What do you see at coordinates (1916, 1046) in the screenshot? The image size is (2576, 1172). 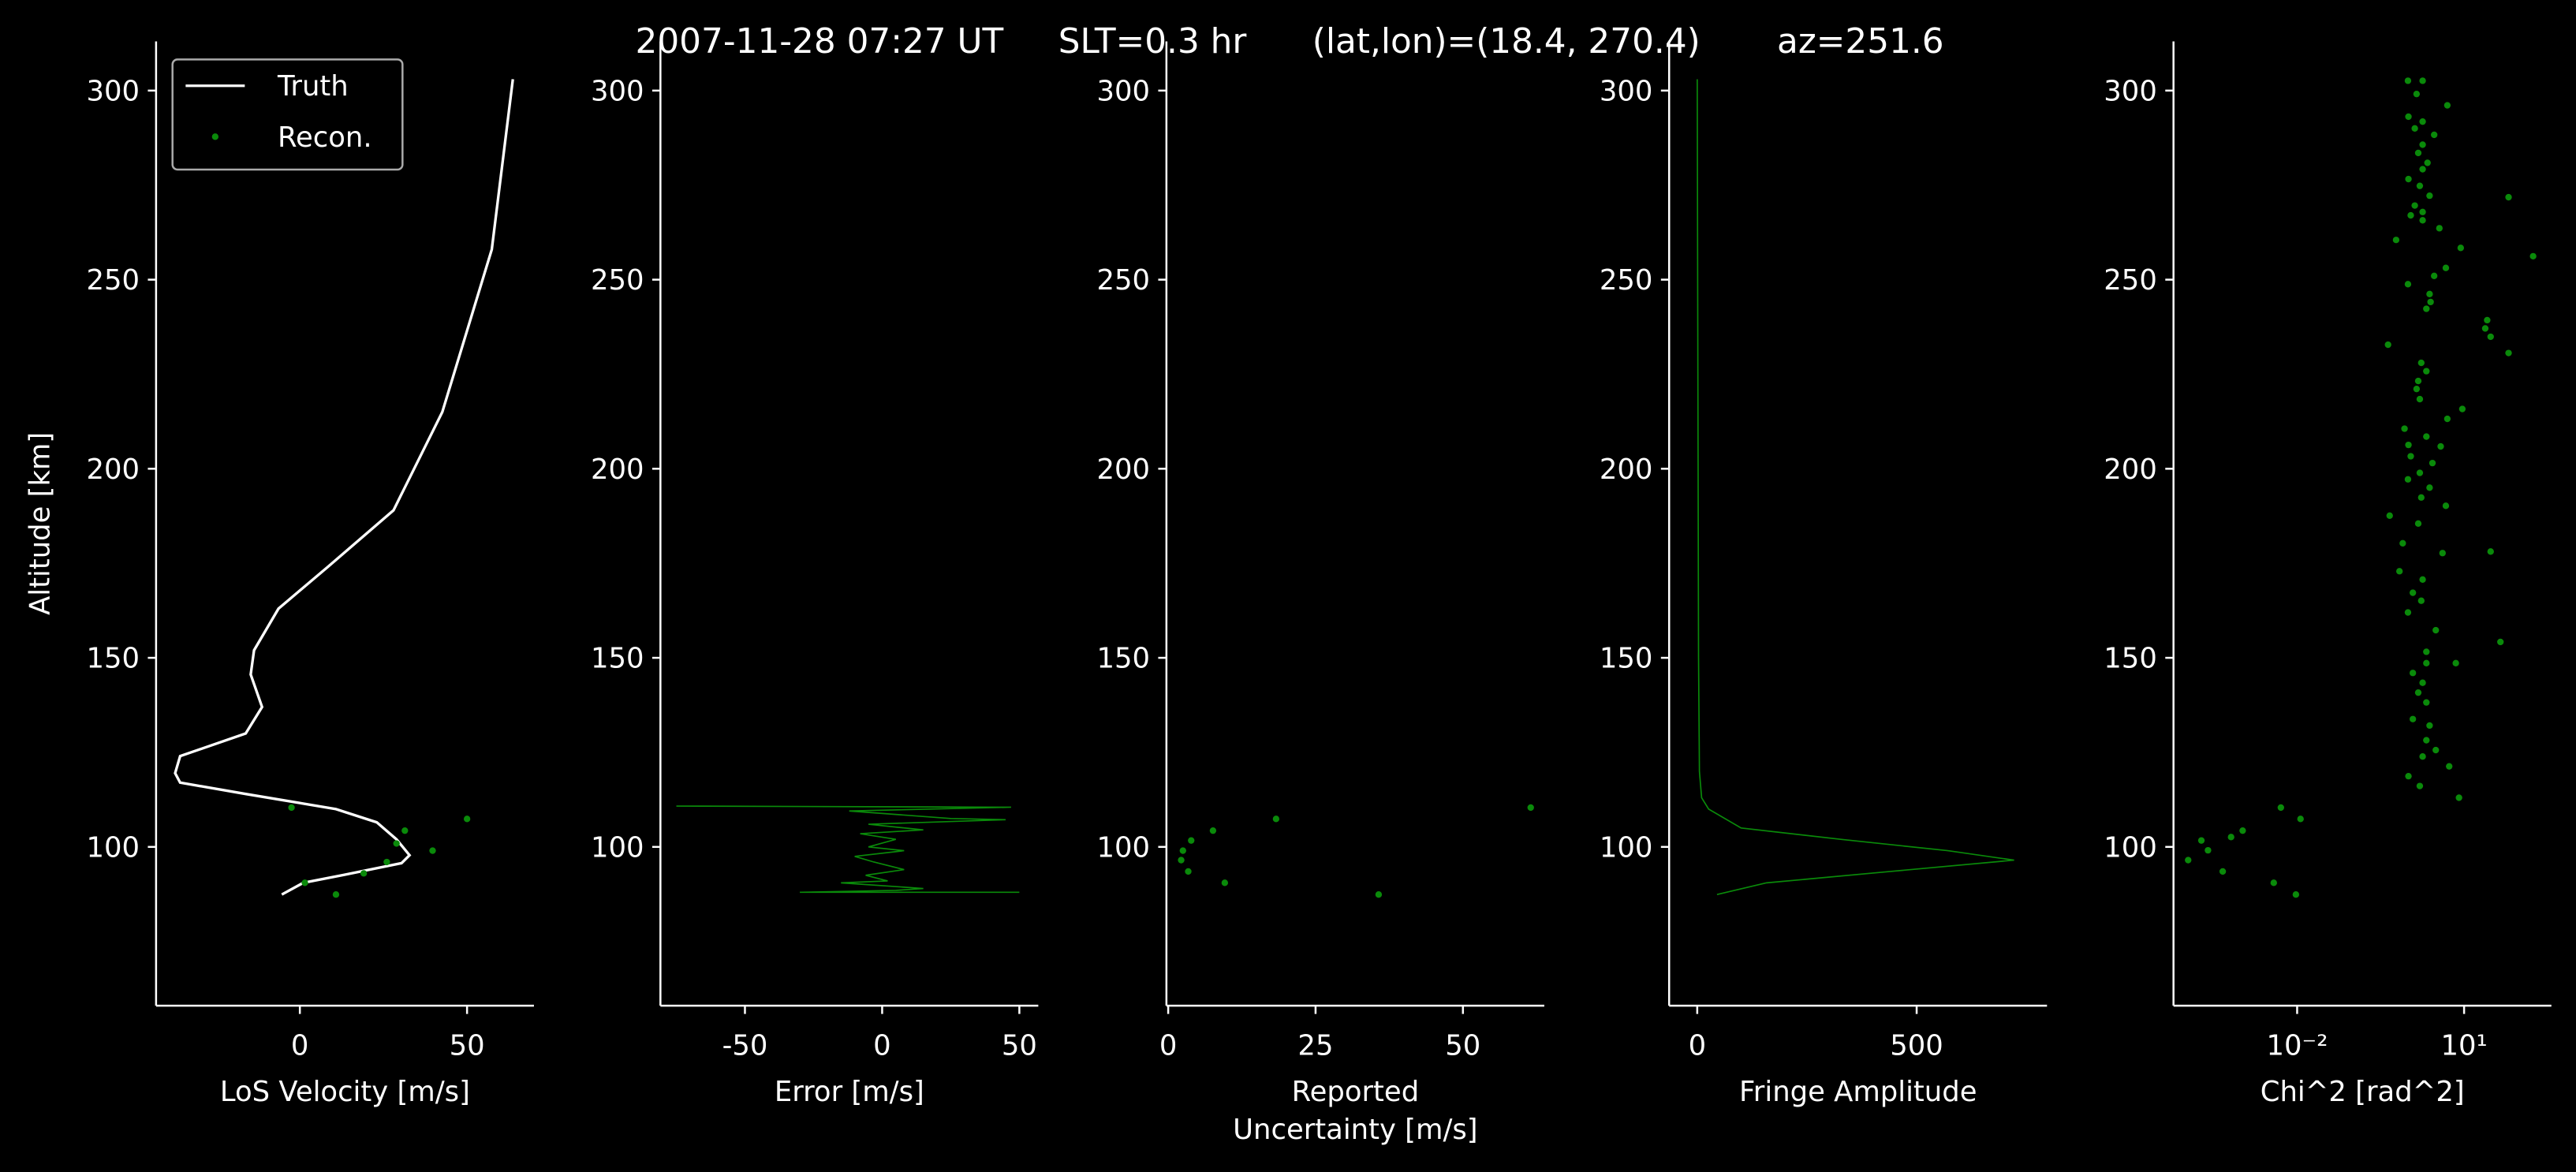 I see `x-tick-label: 500` at bounding box center [1916, 1046].